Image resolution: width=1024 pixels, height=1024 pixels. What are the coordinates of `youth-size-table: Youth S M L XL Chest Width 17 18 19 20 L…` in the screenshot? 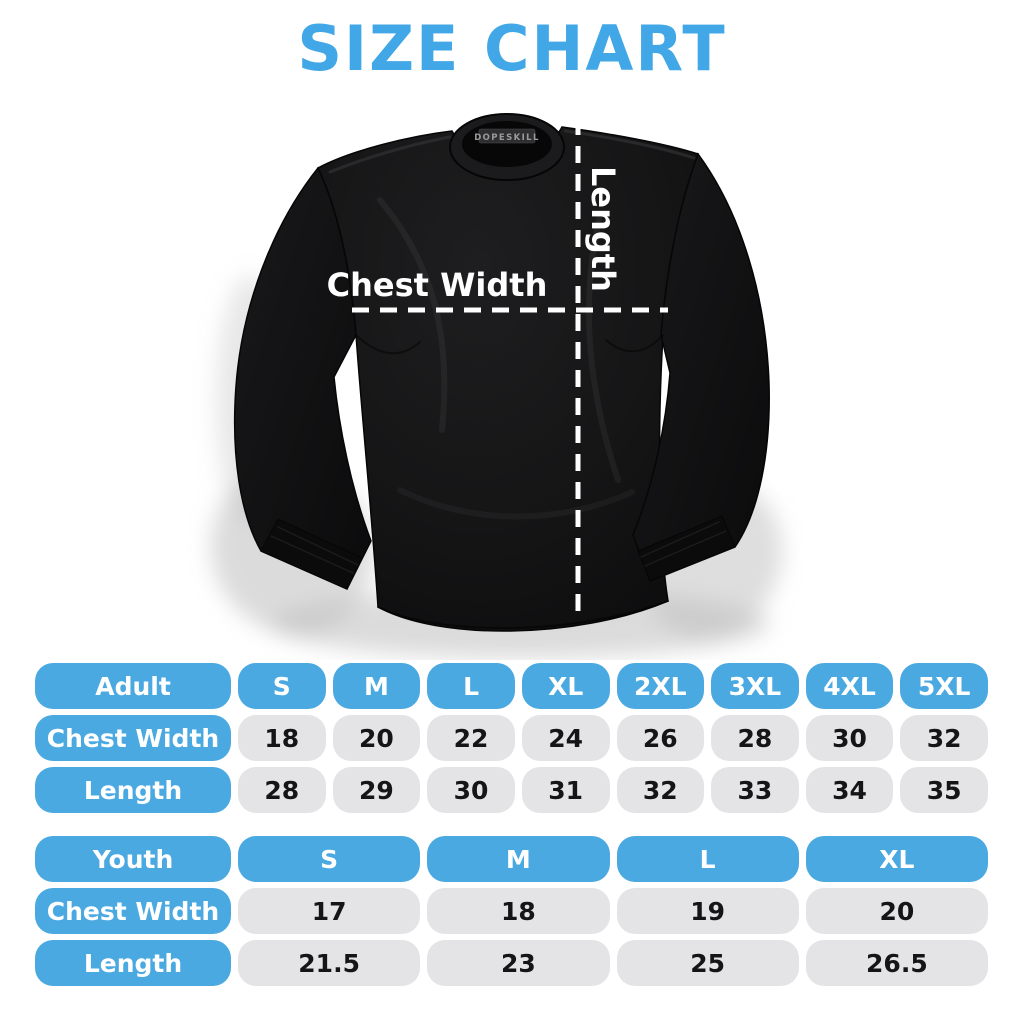 It's located at (511, 911).